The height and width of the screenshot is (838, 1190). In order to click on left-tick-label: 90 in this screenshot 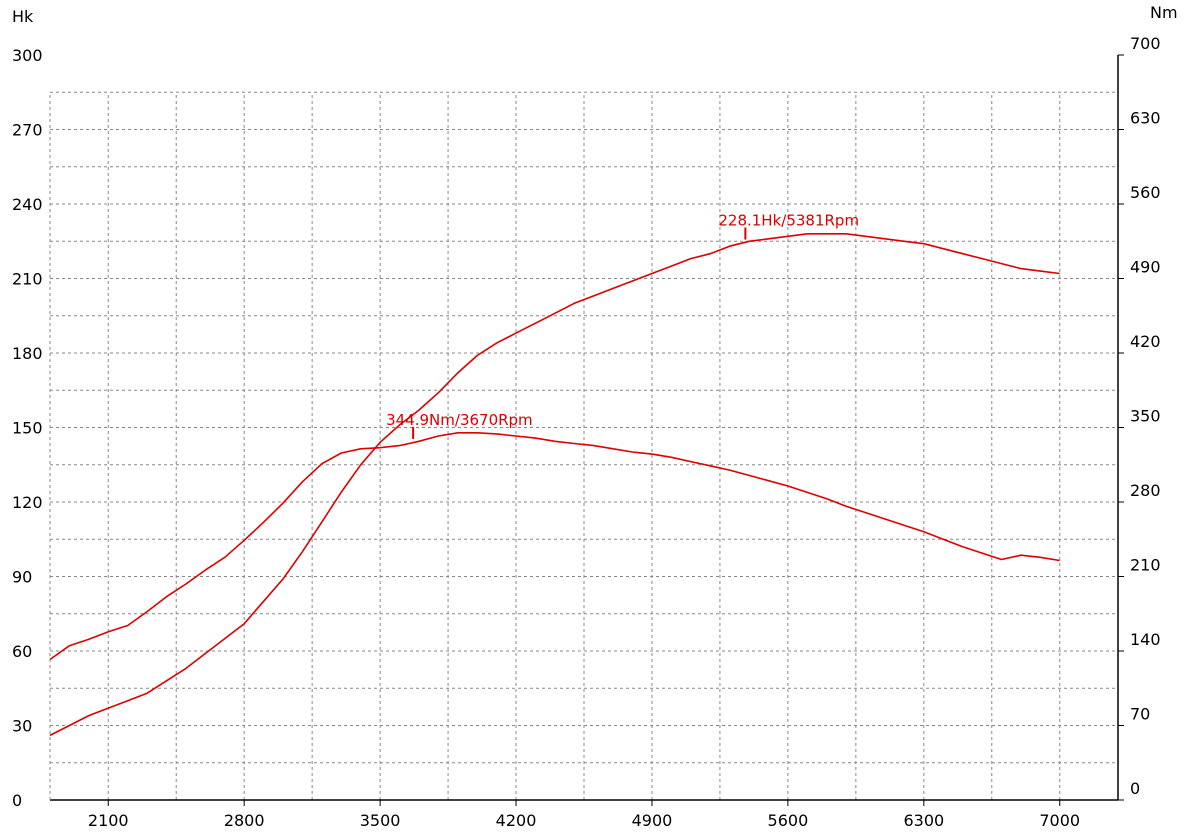, I will do `click(22, 577)`.